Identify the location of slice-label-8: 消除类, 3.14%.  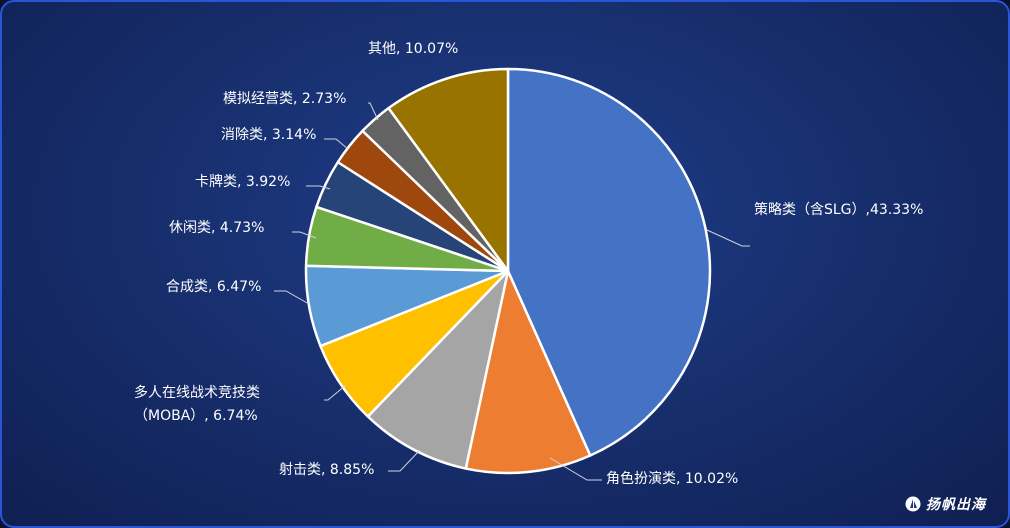
(268, 135).